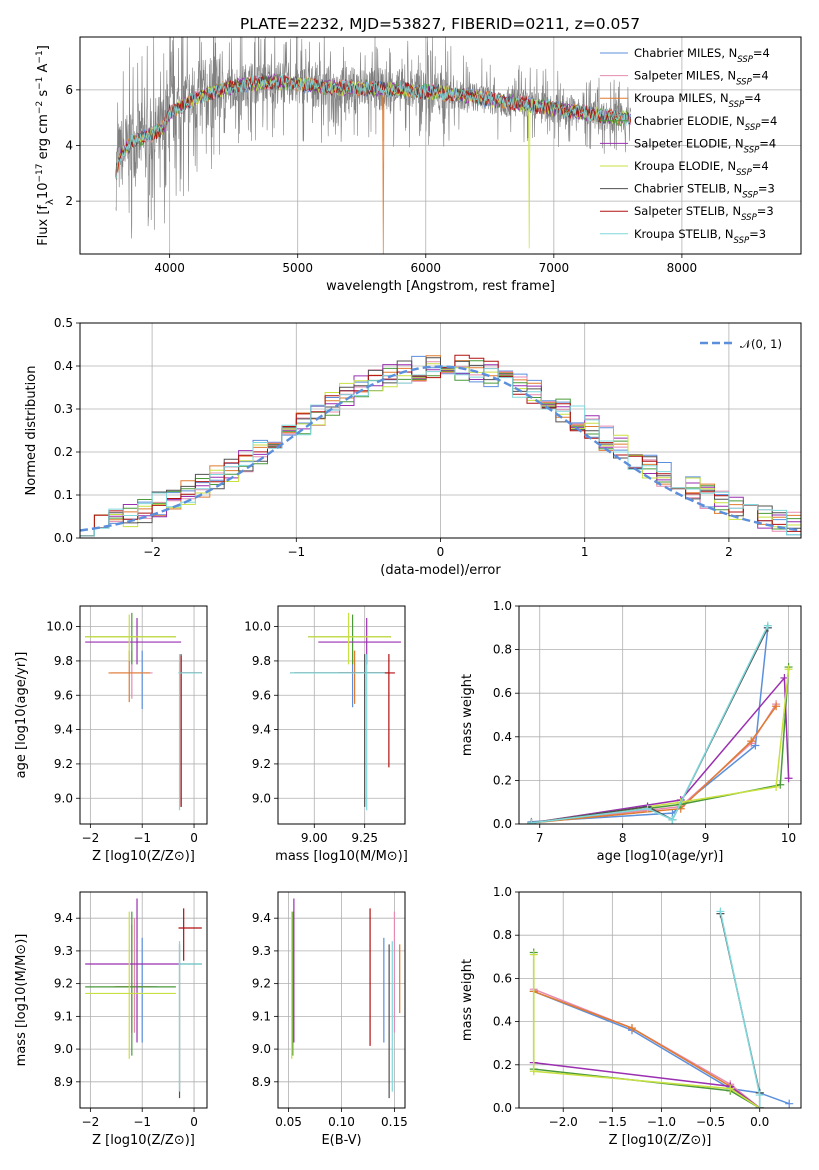  What do you see at coordinates (297, 268) in the screenshot?
I see `x-tick-label: 5000` at bounding box center [297, 268].